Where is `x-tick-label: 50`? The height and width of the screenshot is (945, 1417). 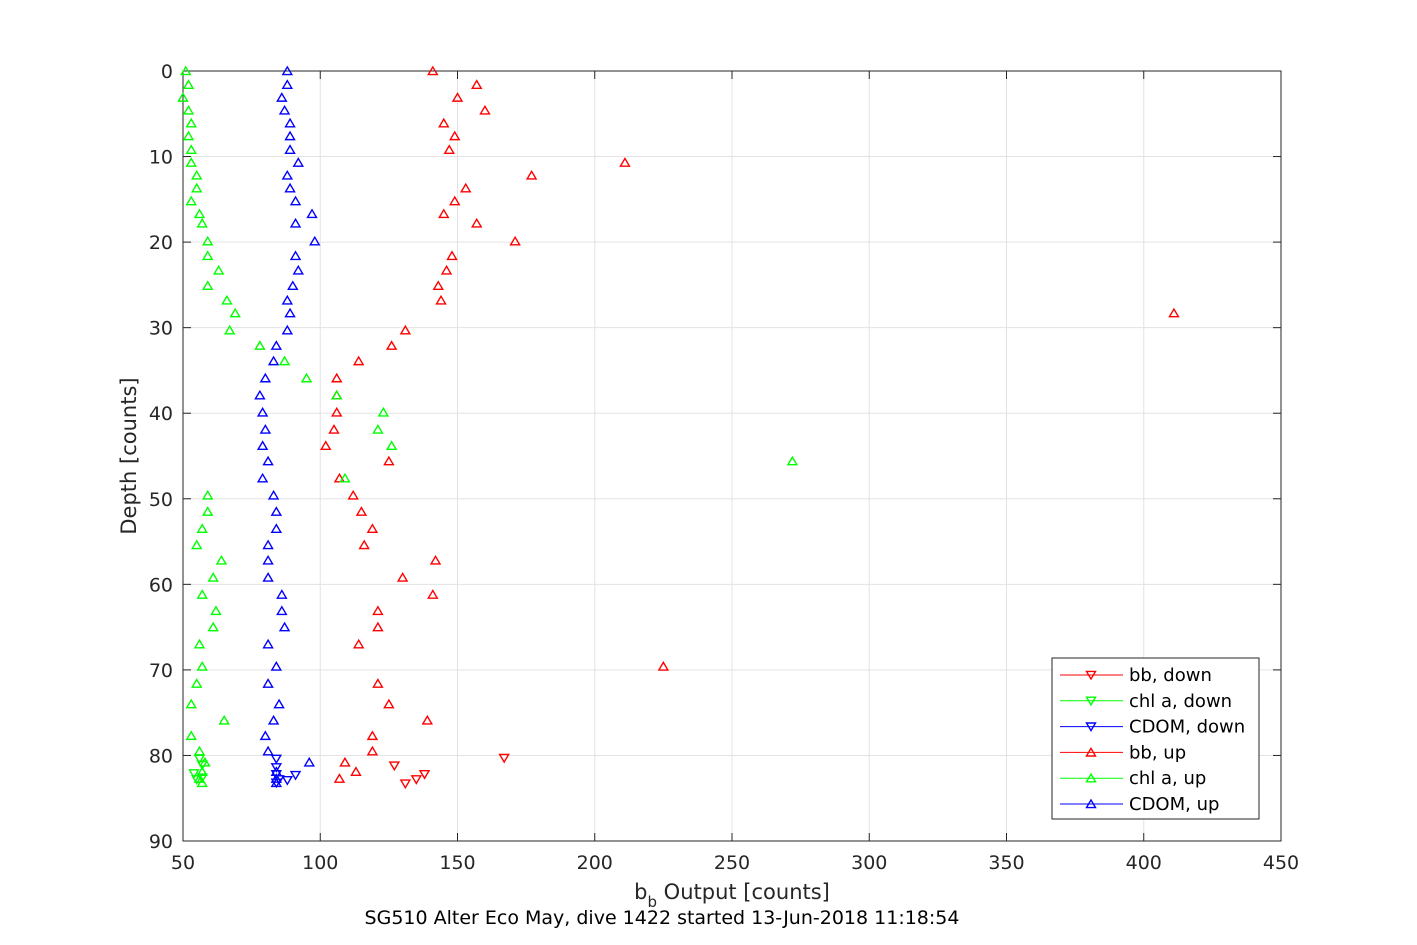
x-tick-label: 50 is located at coordinates (183, 863).